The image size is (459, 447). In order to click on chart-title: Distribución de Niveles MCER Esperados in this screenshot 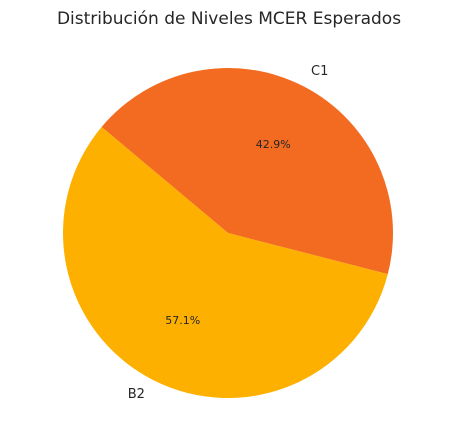, I will do `click(229, 19)`.